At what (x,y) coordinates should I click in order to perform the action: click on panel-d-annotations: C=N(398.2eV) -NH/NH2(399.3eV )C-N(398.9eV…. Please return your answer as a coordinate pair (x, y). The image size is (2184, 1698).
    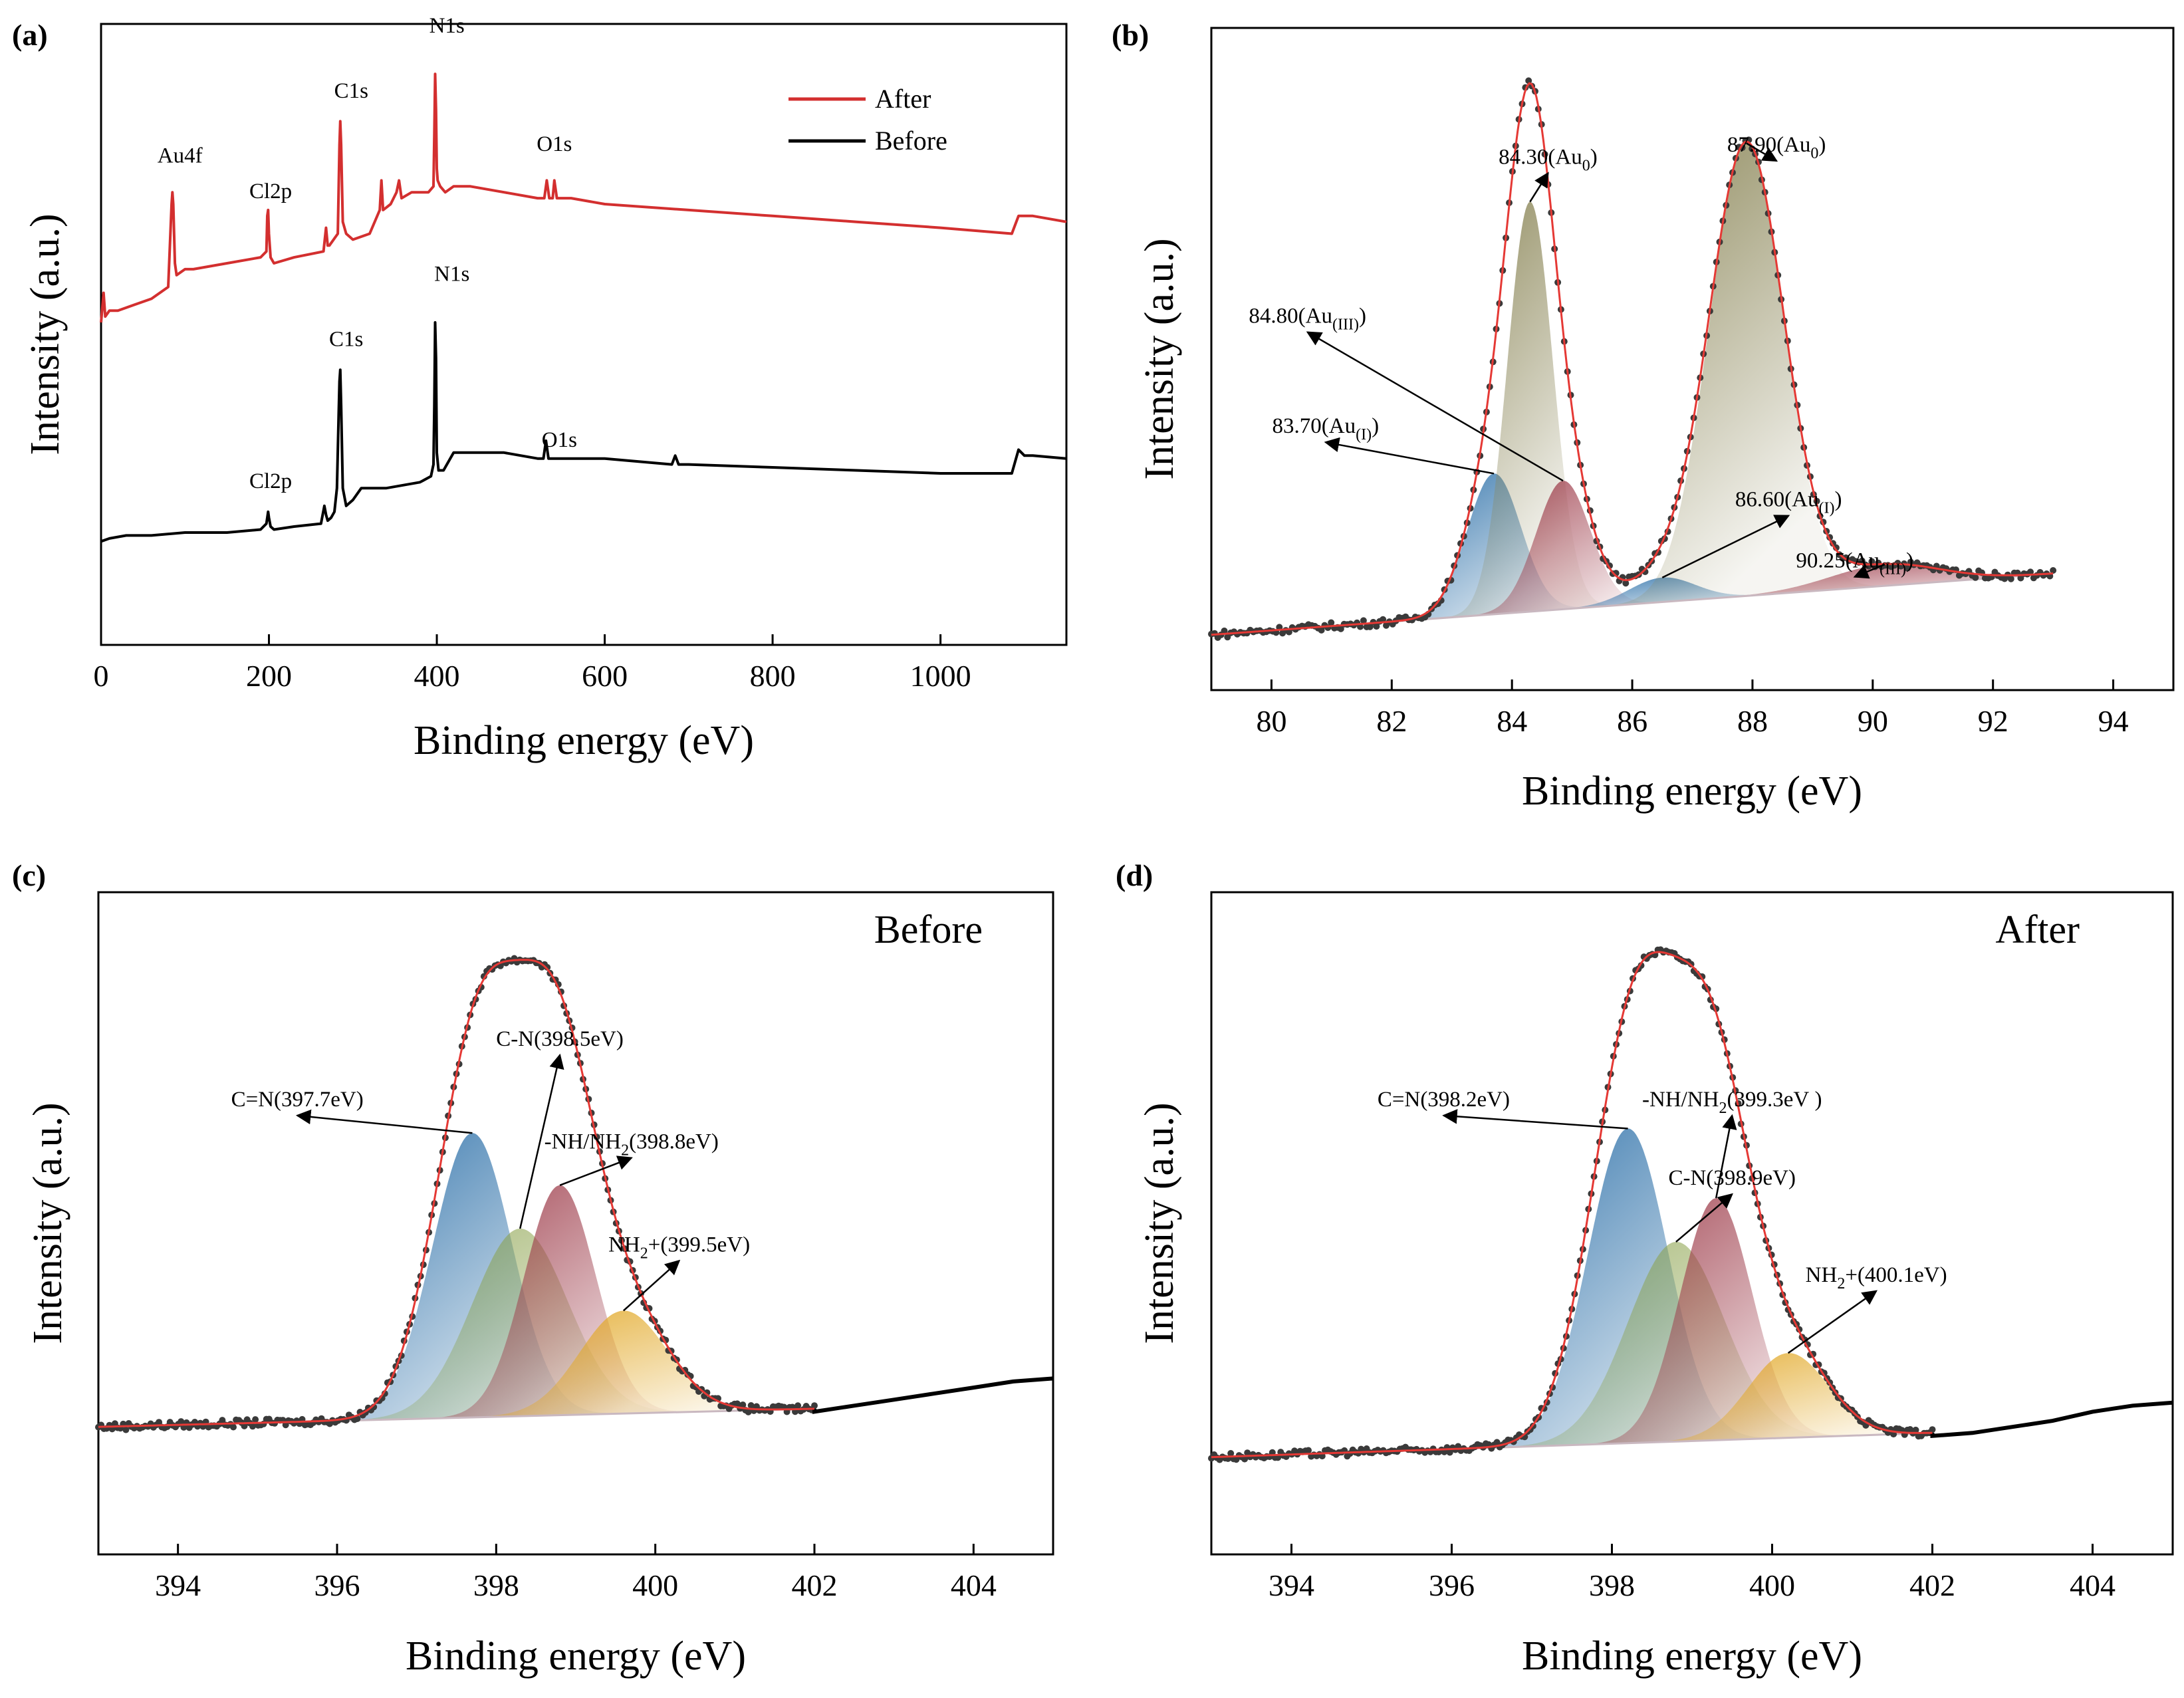
    Looking at the image, I should click on (1662, 1221).